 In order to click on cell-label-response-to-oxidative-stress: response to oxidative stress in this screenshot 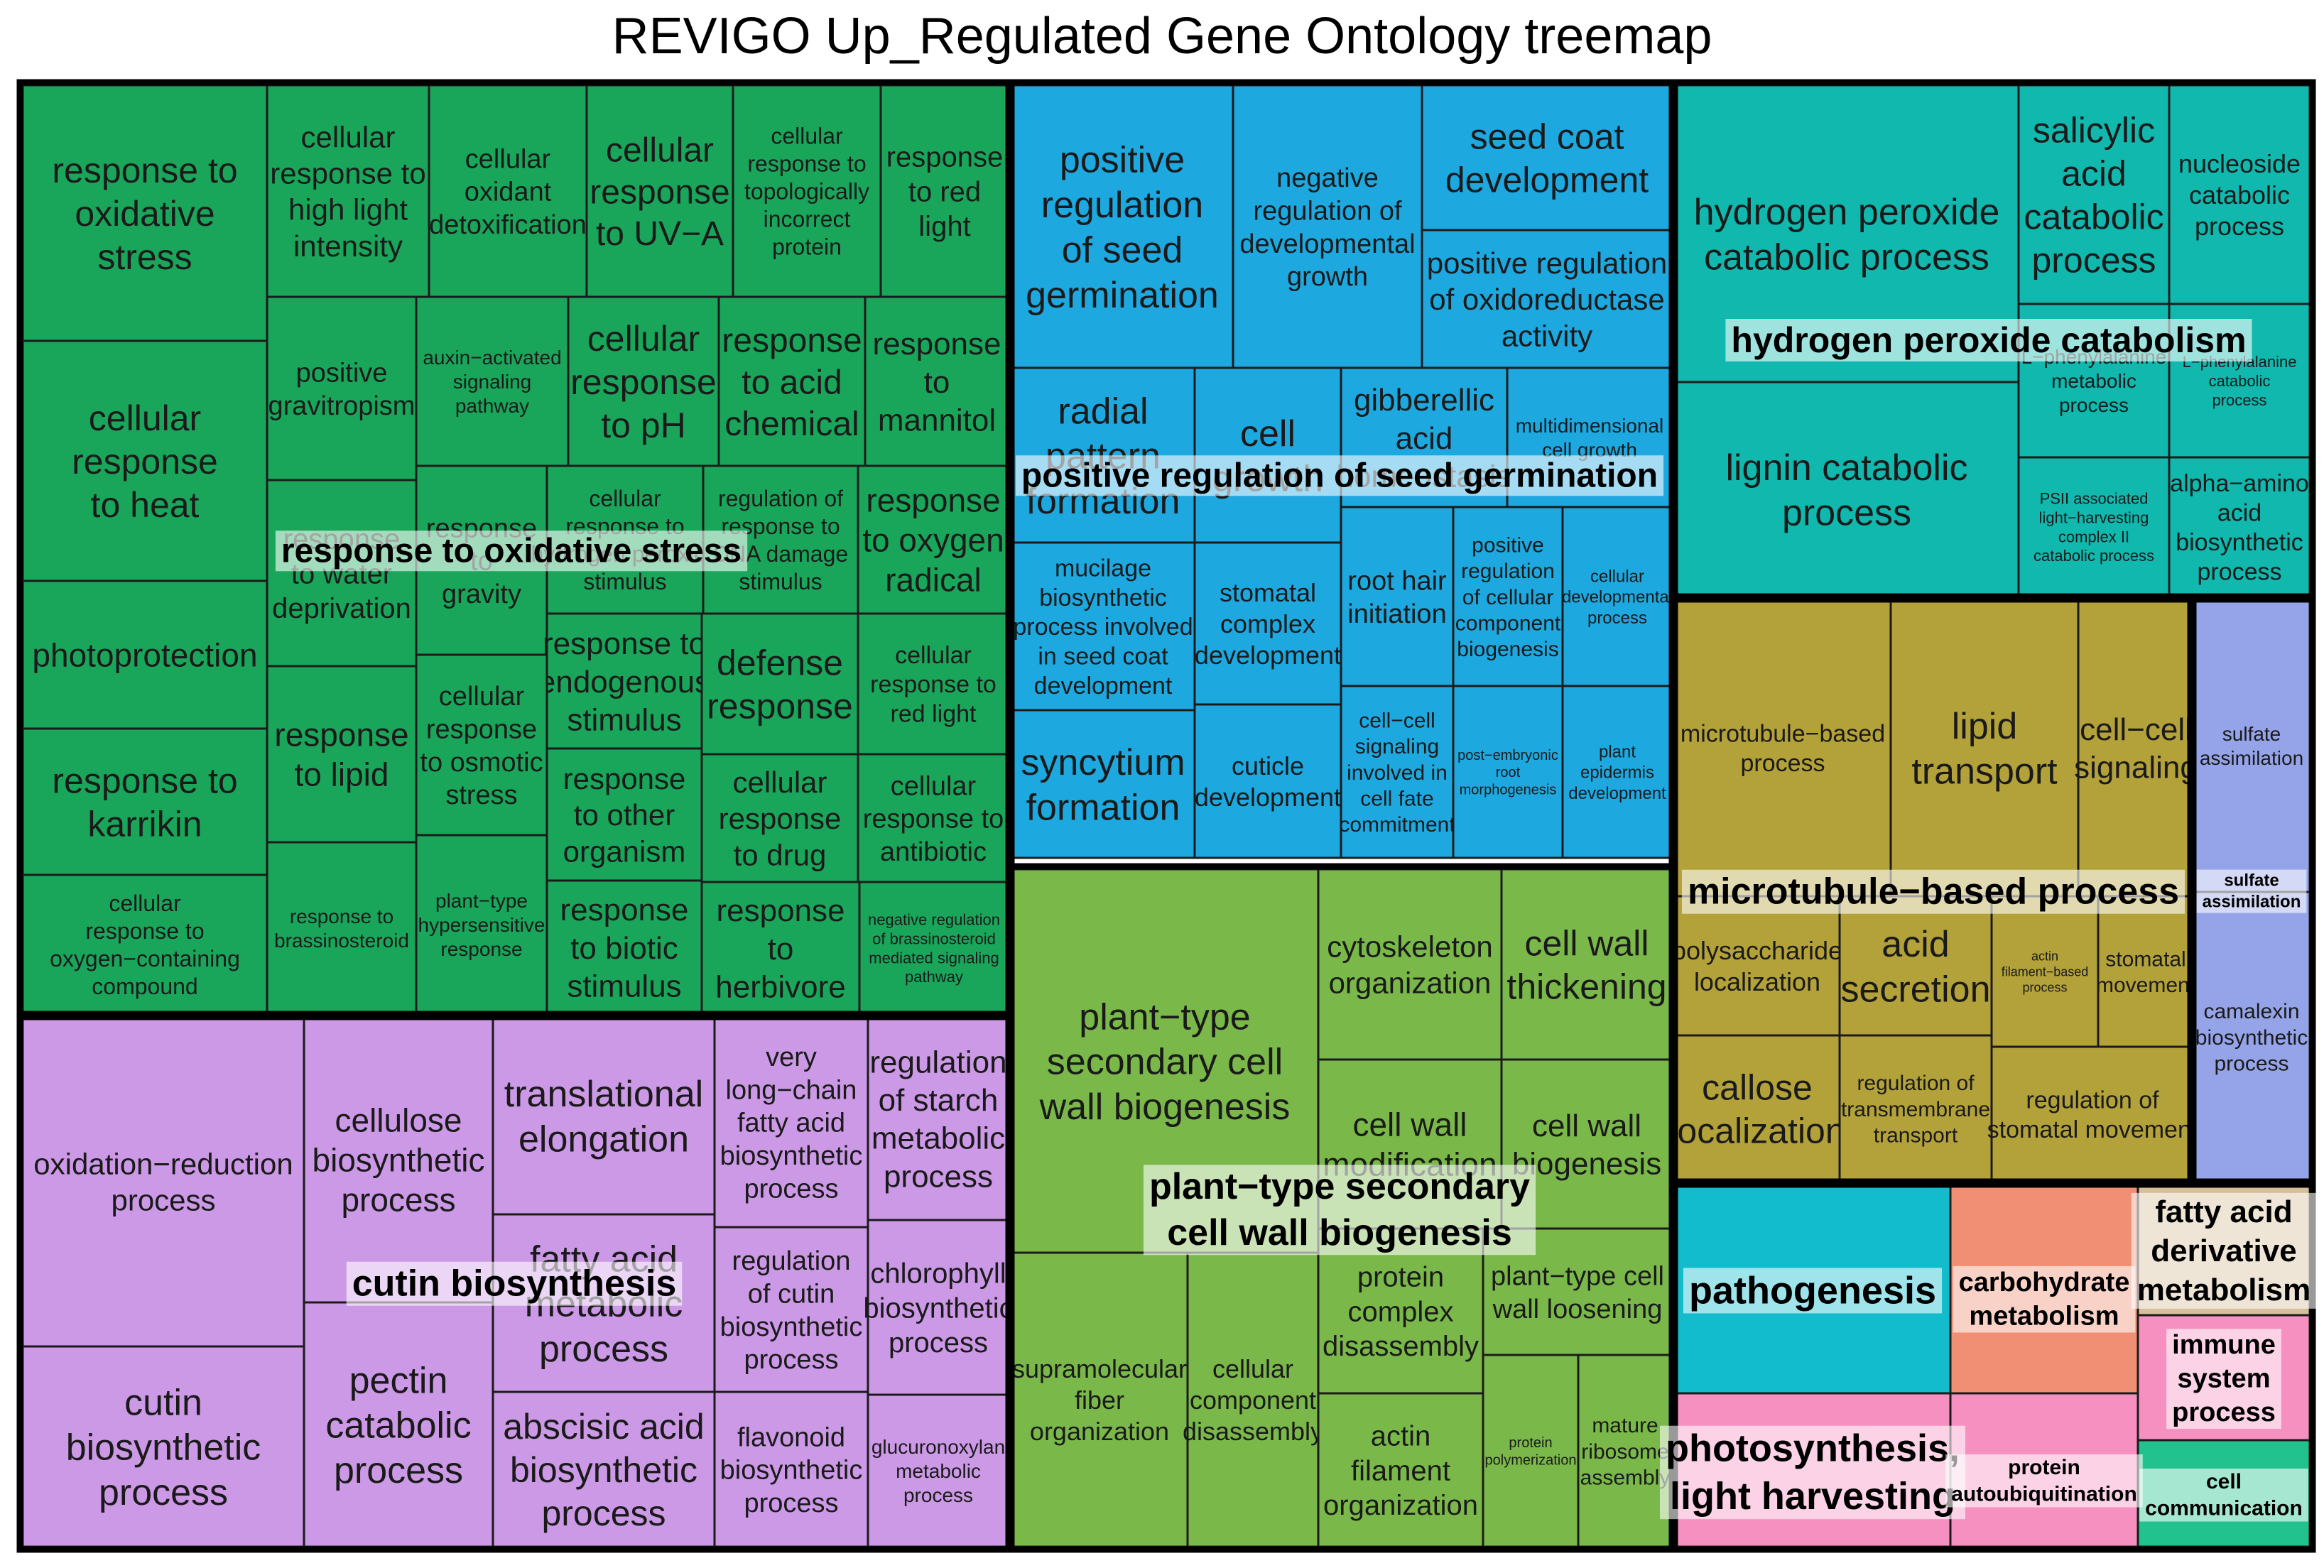, I will do `click(144, 214)`.